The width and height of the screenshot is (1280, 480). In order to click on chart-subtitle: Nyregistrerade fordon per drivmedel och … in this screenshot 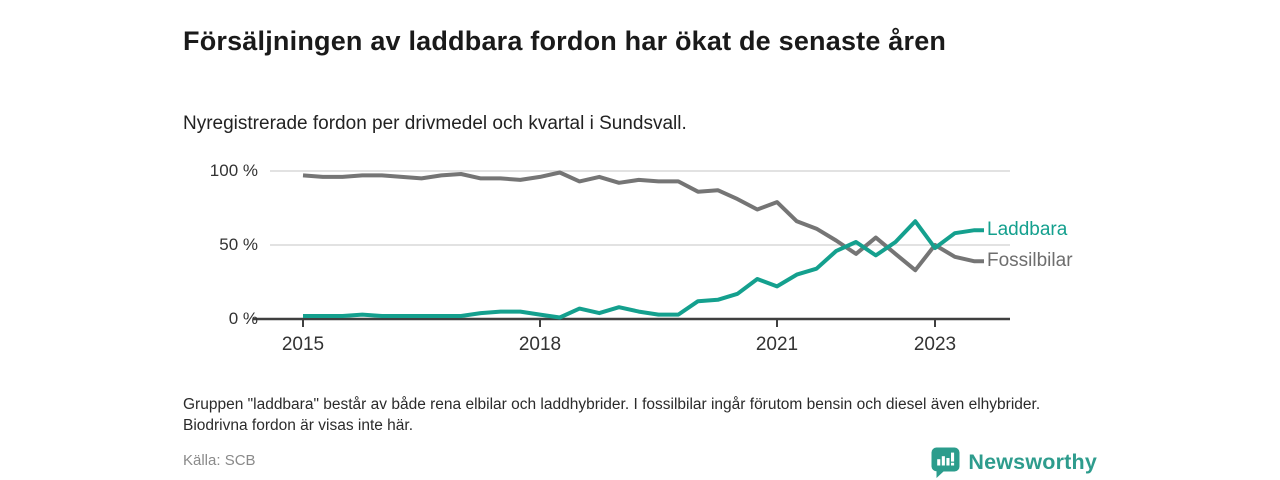, I will do `click(435, 123)`.